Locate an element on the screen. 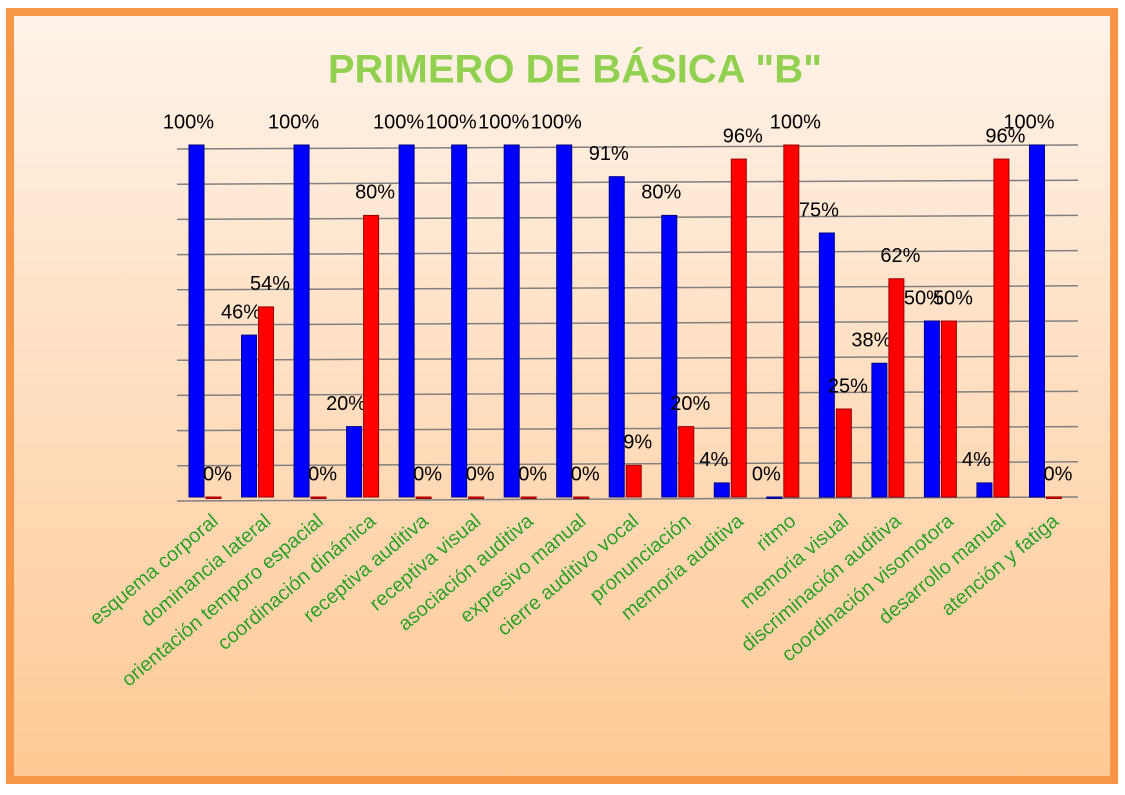  data-label: 25% is located at coordinates (848, 386).